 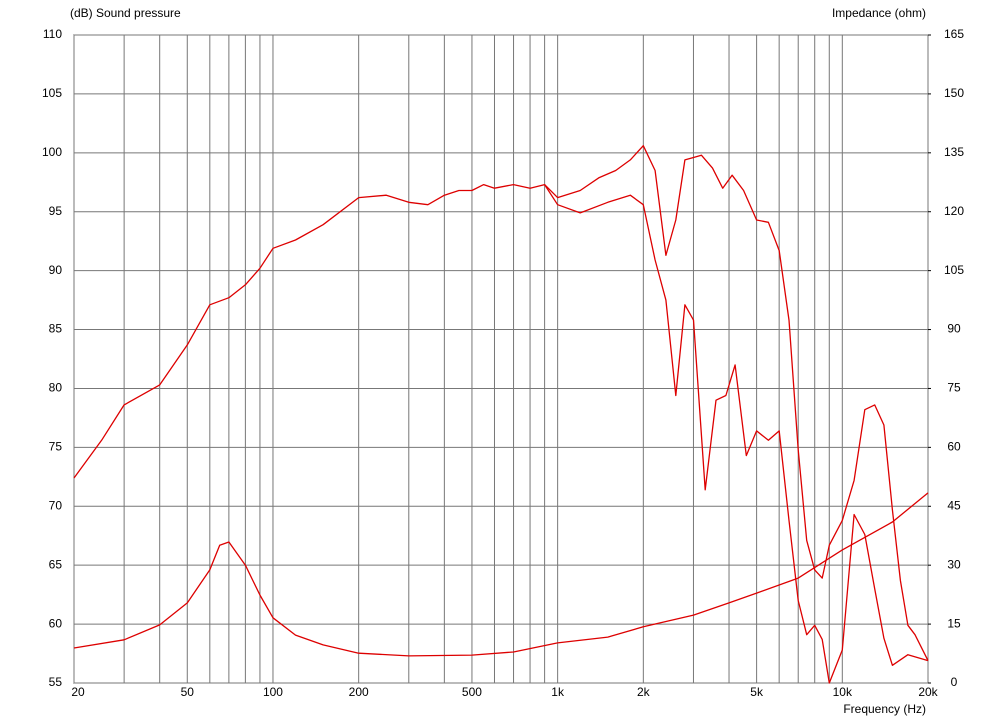 What do you see at coordinates (954, 682) in the screenshot?
I see `y2-tick-label: 0` at bounding box center [954, 682].